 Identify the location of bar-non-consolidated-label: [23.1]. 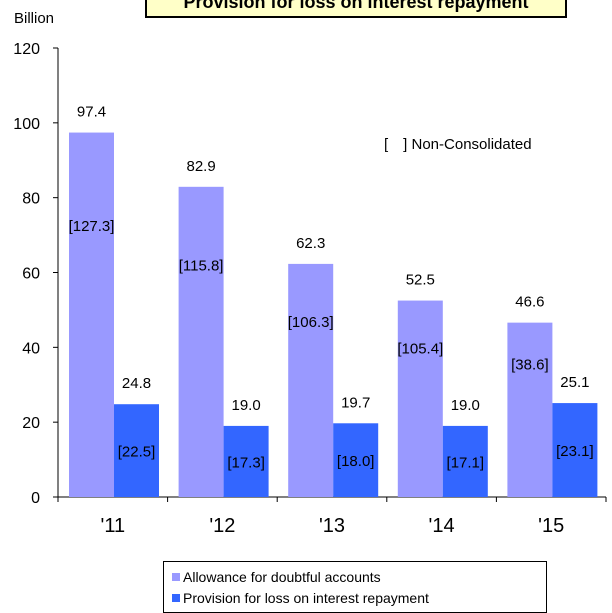
(575, 451).